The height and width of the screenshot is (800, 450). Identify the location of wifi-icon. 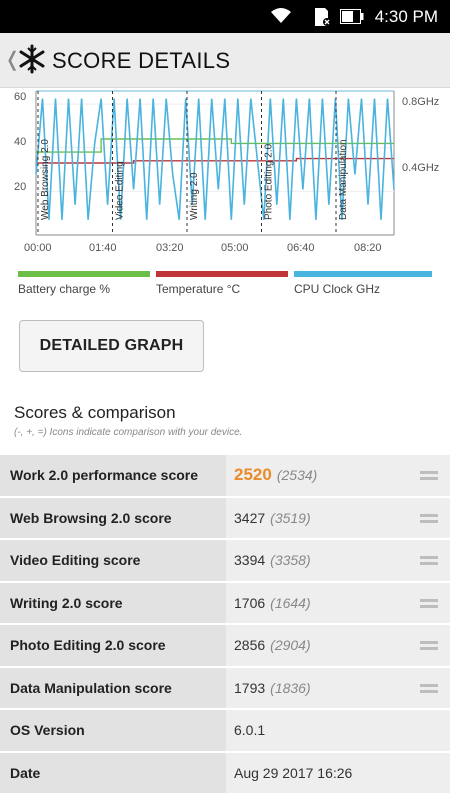
(281, 15).